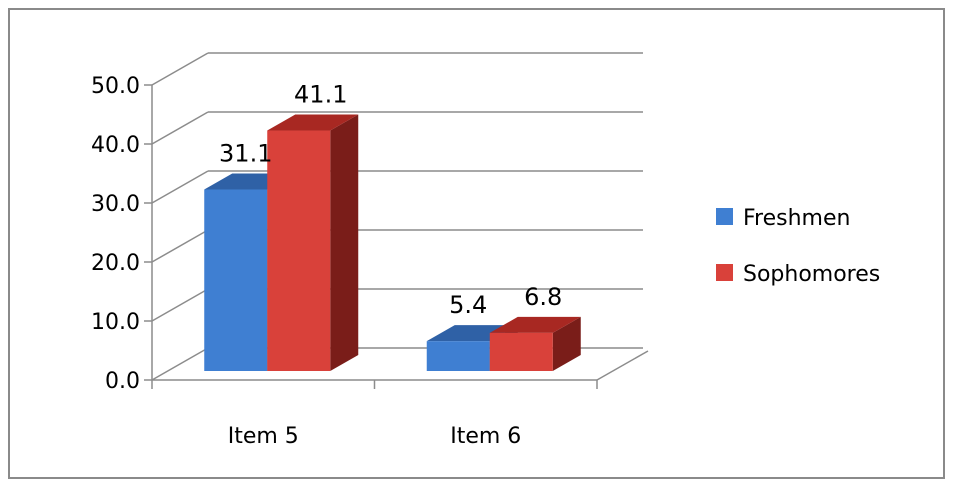 This screenshot has width=955, height=489. I want to click on y-tick-label: 50.0, so click(115, 86).